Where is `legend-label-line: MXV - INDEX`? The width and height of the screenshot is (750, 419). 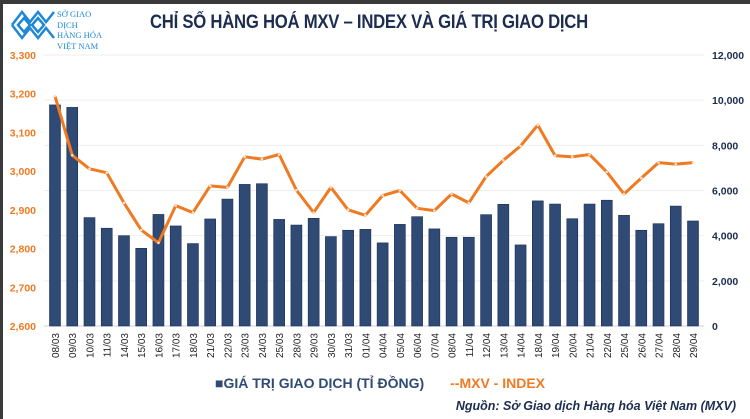 legend-label-line: MXV - INDEX is located at coordinates (502, 383).